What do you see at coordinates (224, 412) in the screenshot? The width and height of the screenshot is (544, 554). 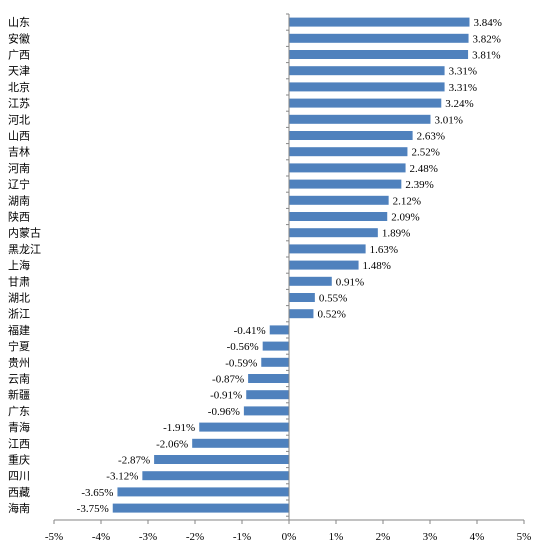 I see `data-label: -0.96%` at bounding box center [224, 412].